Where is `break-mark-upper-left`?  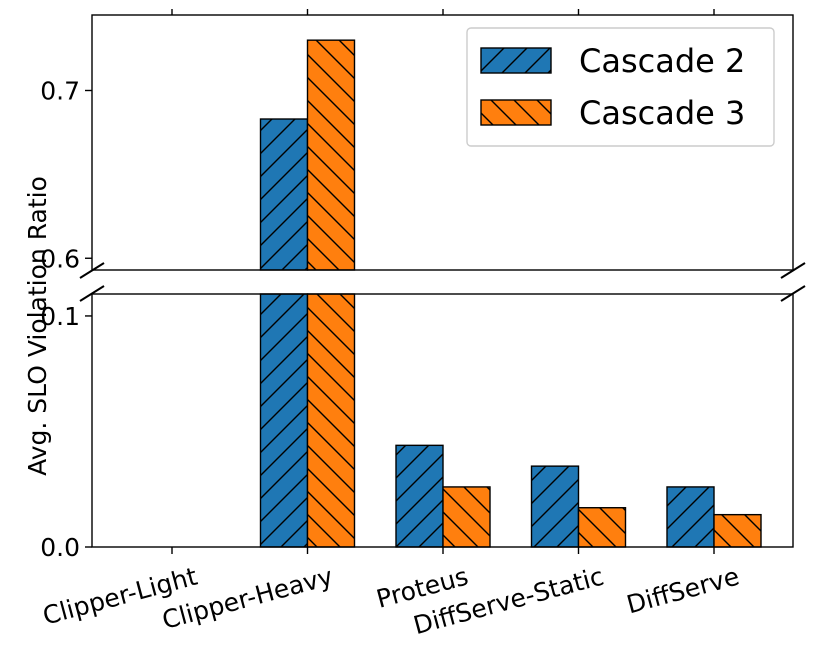 break-mark-upper-left is located at coordinates (92, 270).